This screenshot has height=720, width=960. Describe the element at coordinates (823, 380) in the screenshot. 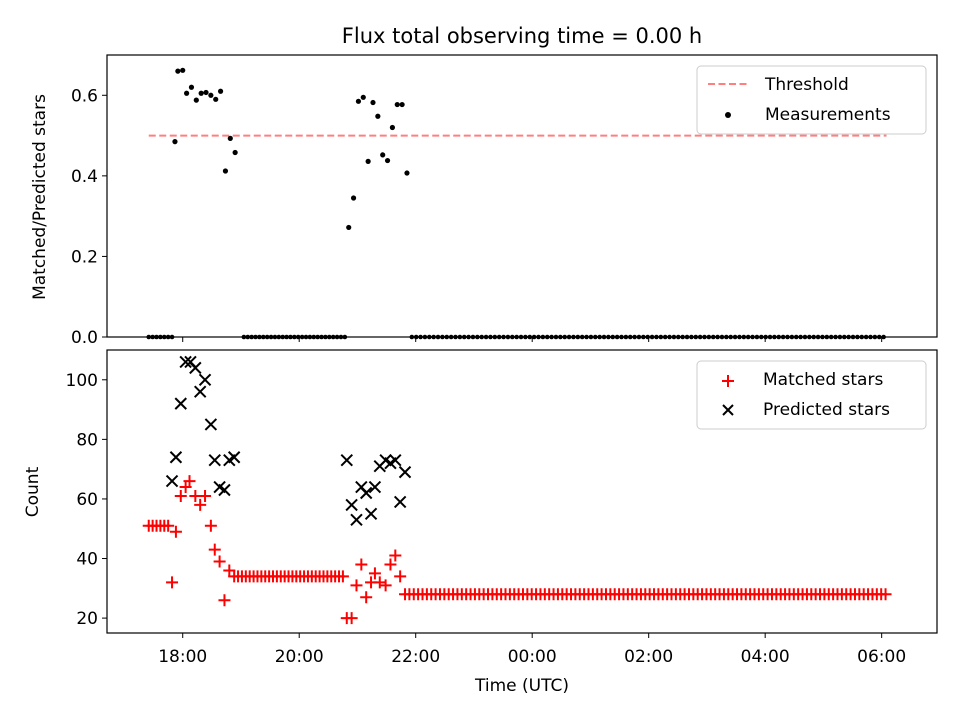

I see `legend-matched-label: Matched stars` at that location.